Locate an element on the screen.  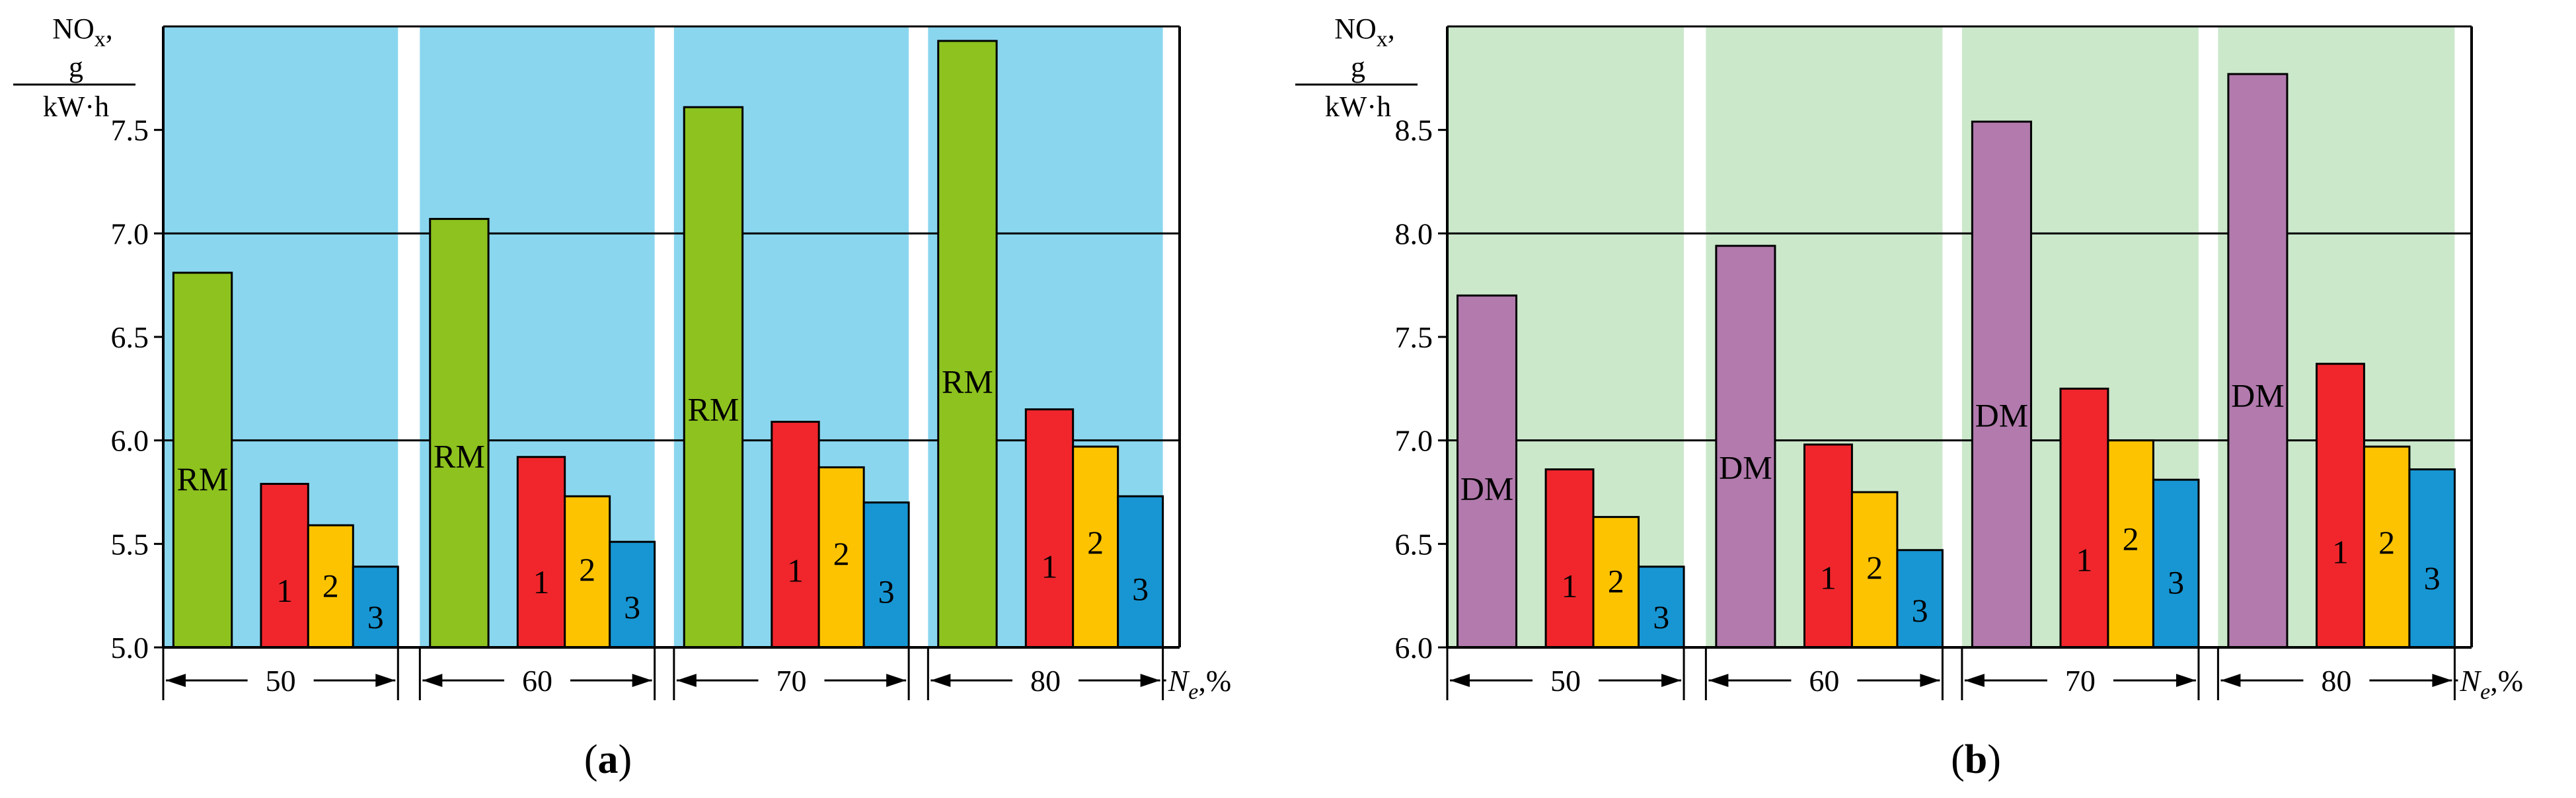
y-tick-label-8-0: 8.0 is located at coordinates (1414, 233).